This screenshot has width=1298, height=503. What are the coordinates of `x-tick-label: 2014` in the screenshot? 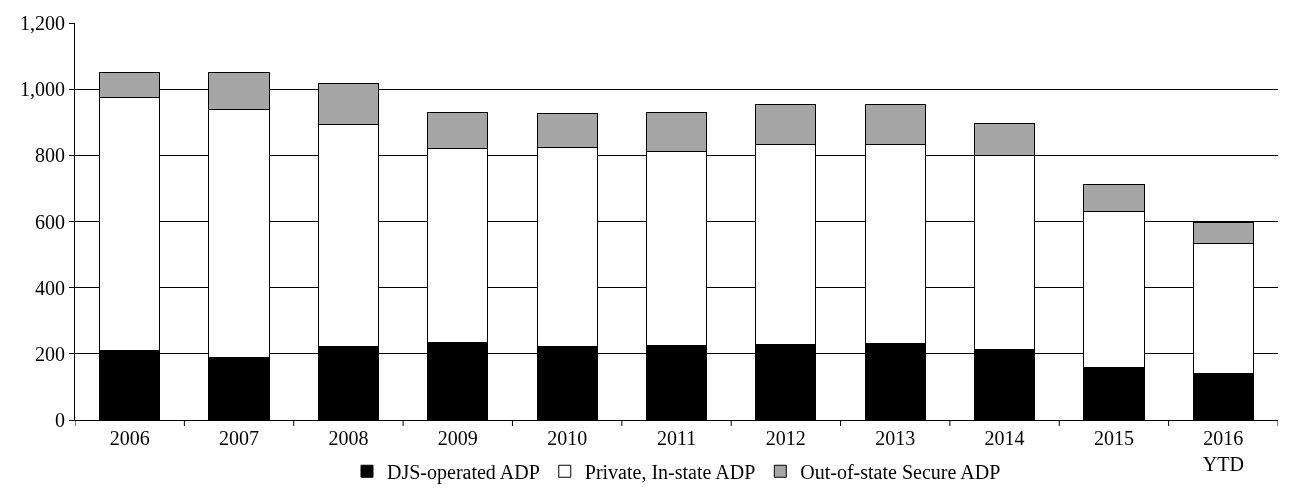 It's located at (1004, 438).